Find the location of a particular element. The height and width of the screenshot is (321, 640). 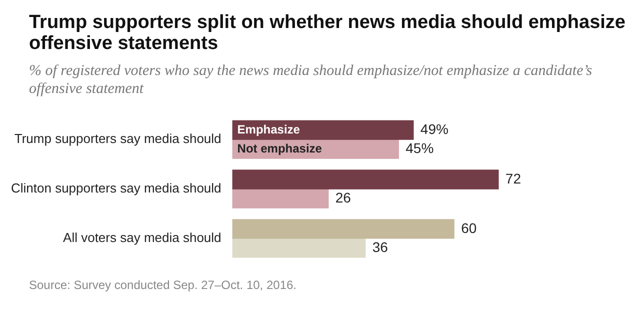

data-label: 72 is located at coordinates (513, 178).